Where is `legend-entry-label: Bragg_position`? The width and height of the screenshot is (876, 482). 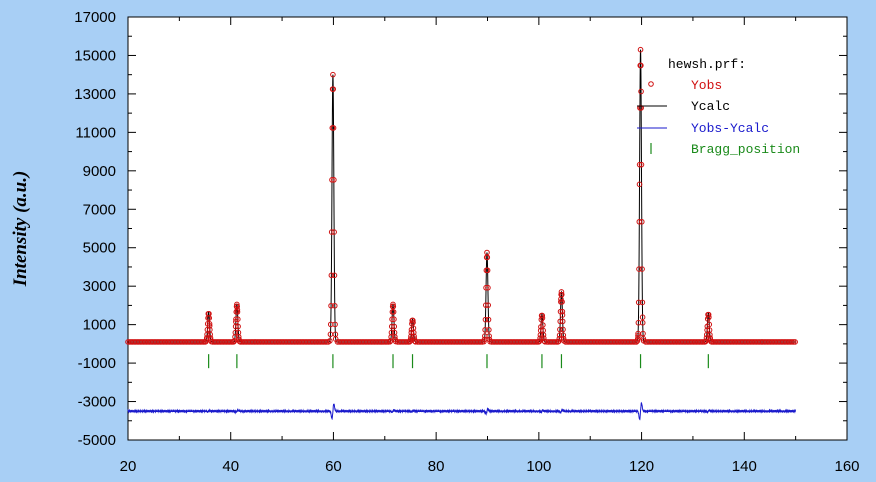
legend-entry-label: Bragg_position is located at coordinates (745, 149).